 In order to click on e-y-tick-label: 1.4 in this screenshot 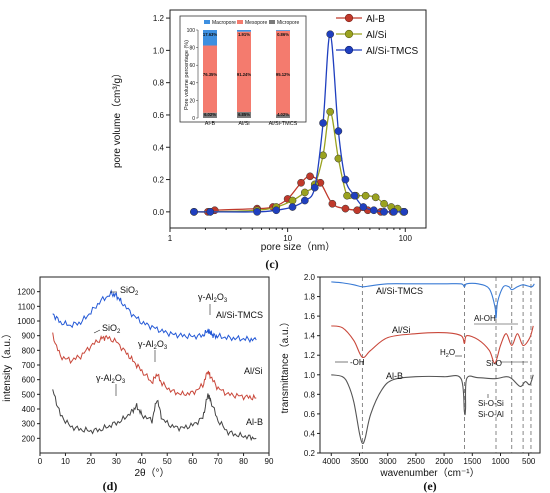, I will do `click(310, 336)`.